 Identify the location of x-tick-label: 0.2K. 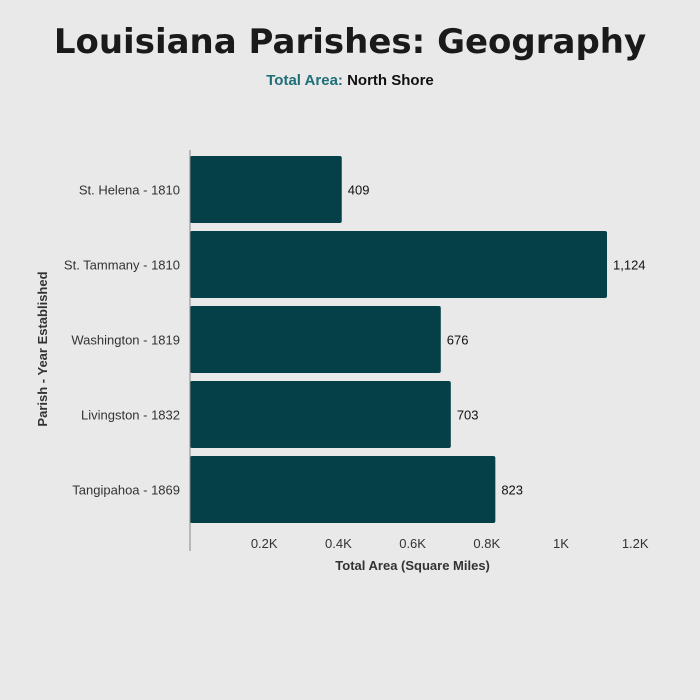
(264, 543).